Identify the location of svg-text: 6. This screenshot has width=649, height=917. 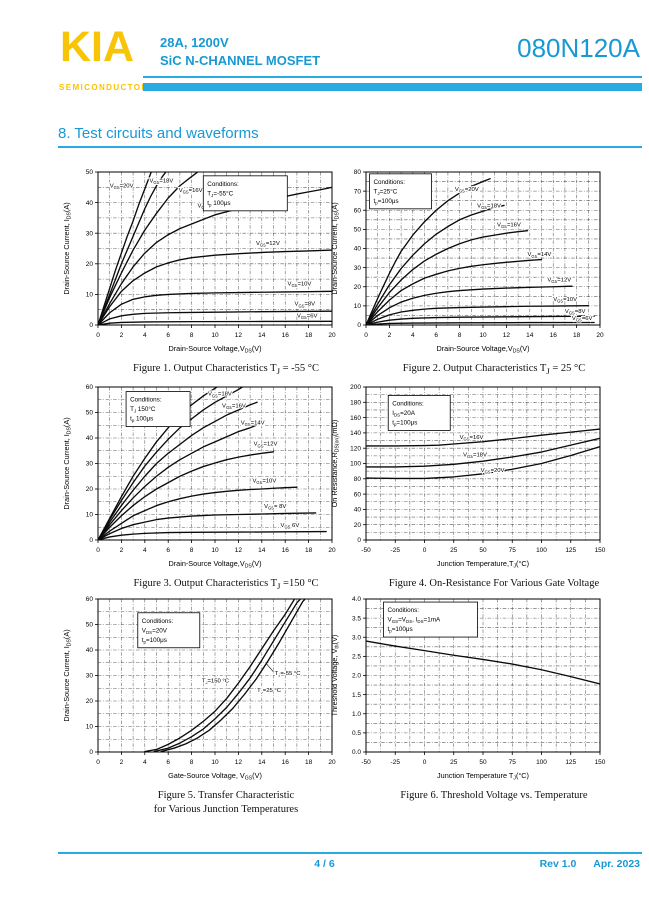
(436, 335).